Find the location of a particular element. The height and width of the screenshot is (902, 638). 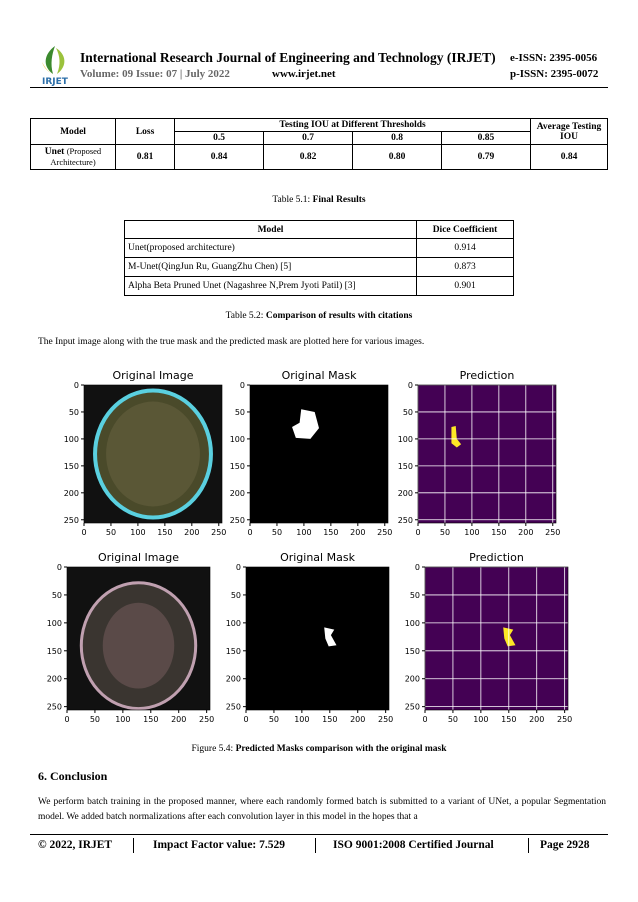

caption-prefix: Table 5.1: is located at coordinates (292, 200).